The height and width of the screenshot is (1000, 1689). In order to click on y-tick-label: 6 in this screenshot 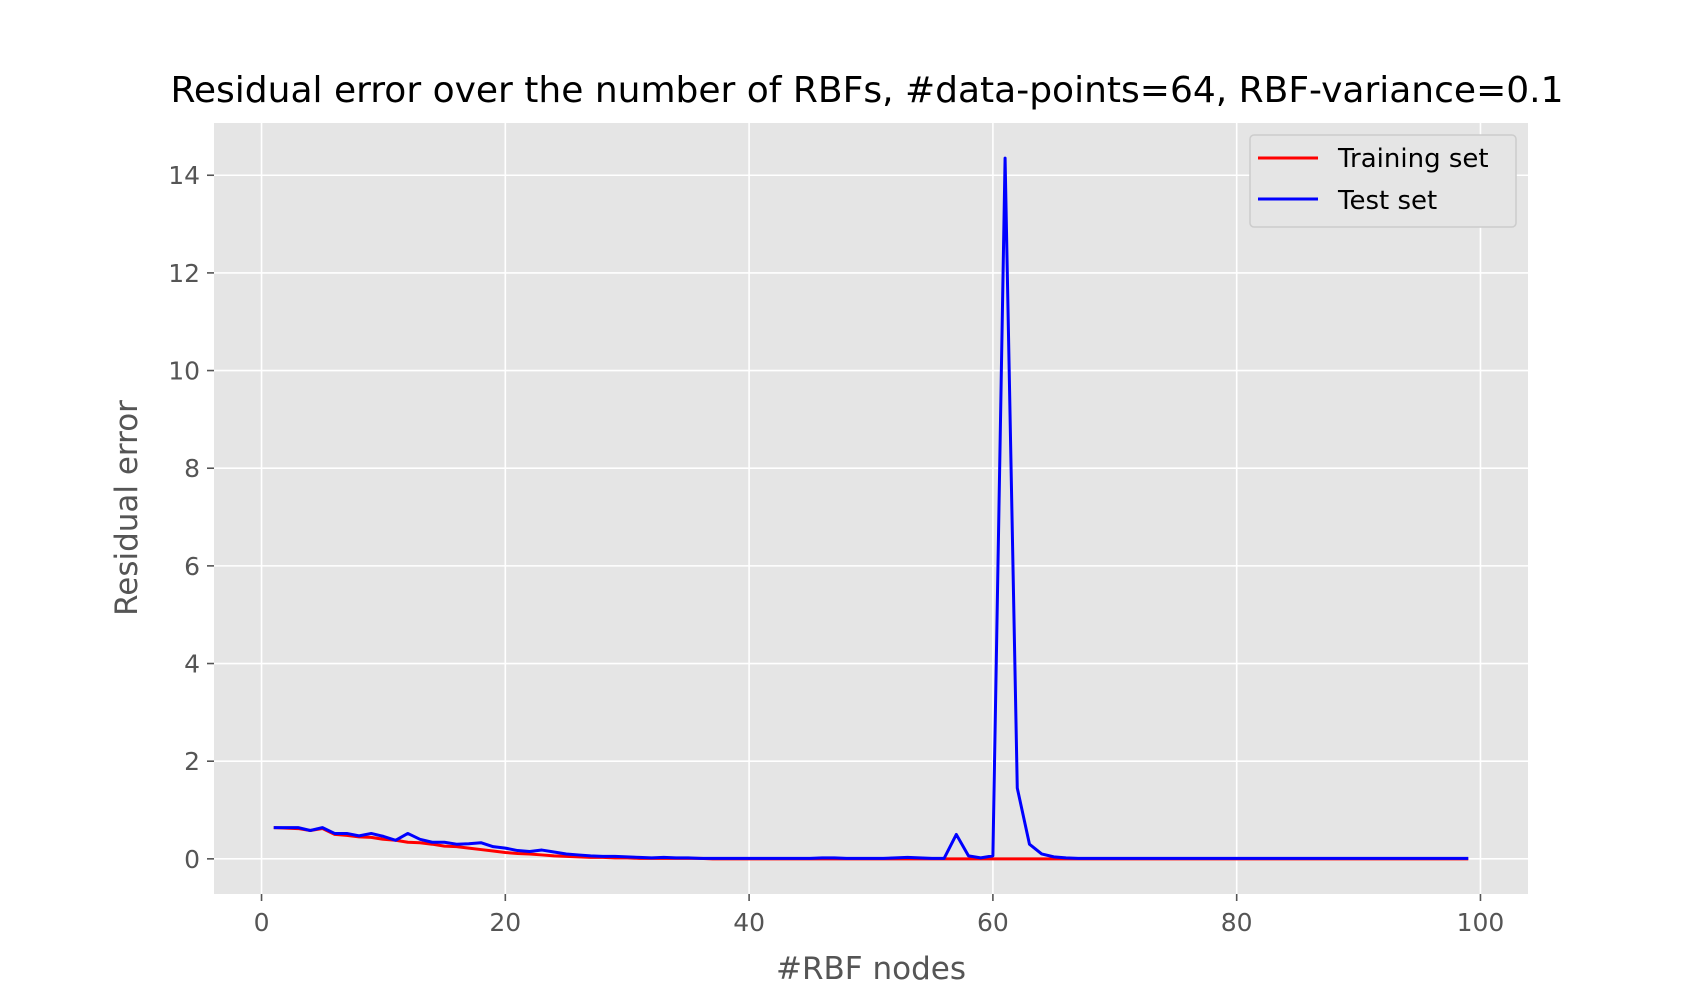, I will do `click(192, 566)`.